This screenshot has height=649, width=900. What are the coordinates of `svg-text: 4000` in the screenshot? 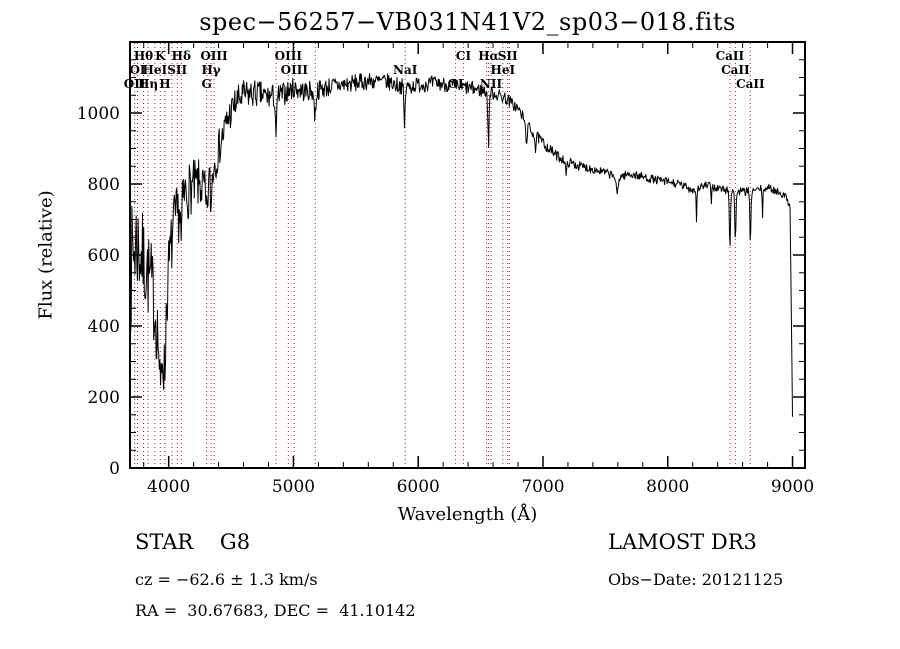 It's located at (168, 487).